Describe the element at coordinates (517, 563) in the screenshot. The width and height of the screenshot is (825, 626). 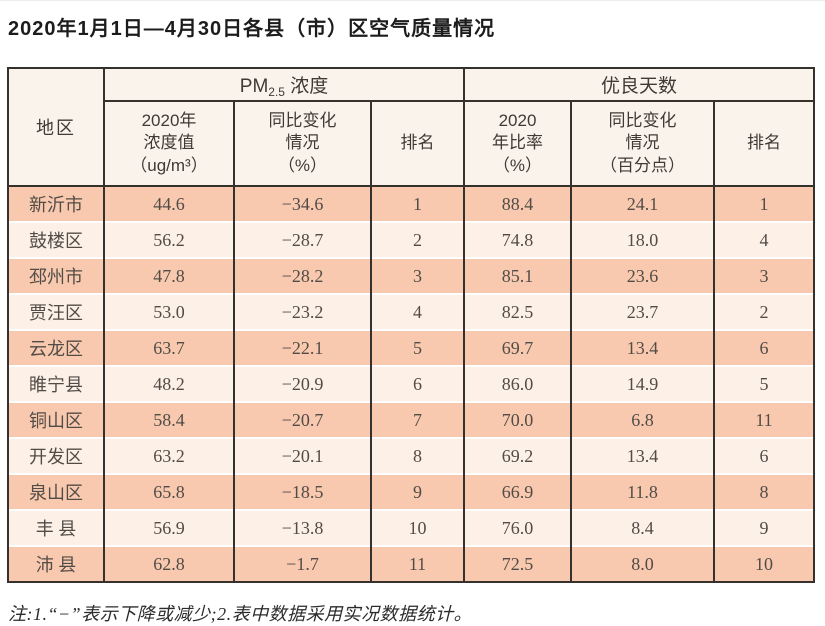
I see `value-cell: 72.5` at that location.